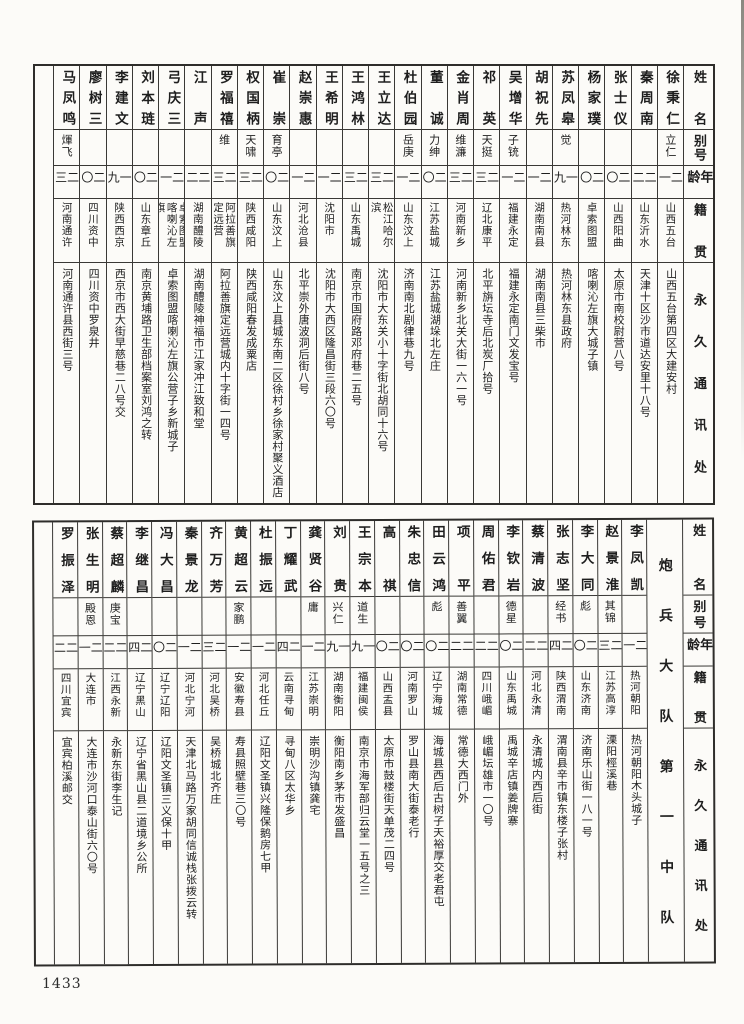 The height and width of the screenshot is (1024, 744). I want to click on origin-cell: 湖南常德, so click(461, 698).